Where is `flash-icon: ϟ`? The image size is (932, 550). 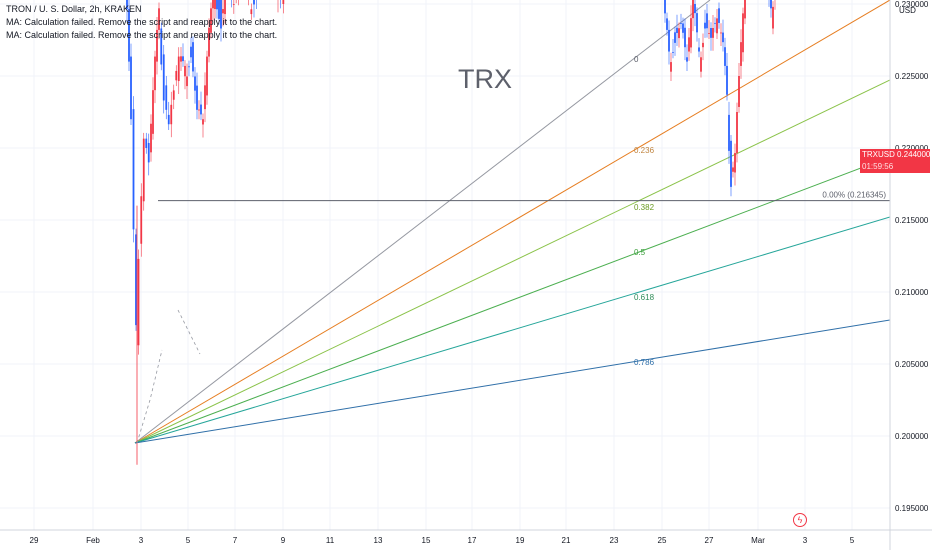 flash-icon: ϟ is located at coordinates (800, 520).